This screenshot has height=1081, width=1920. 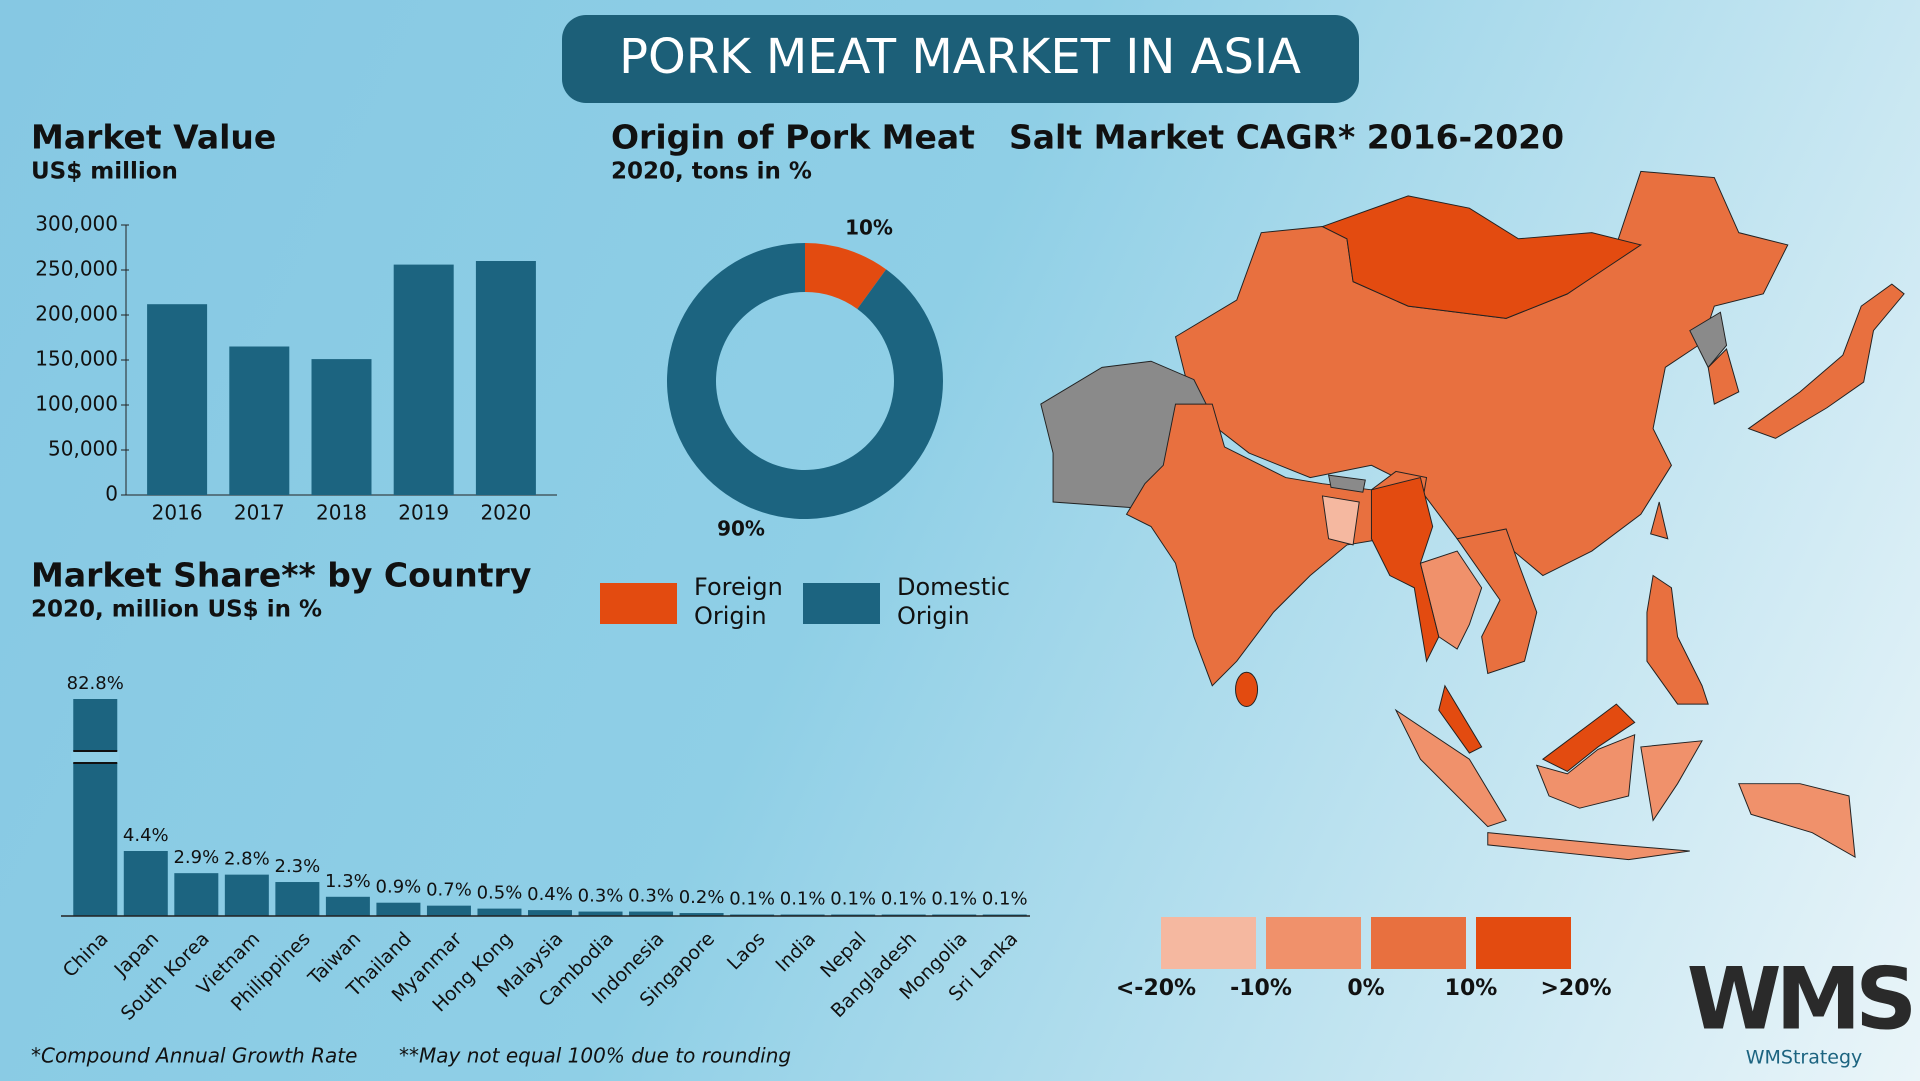 What do you see at coordinates (1799, 999) in the screenshot?
I see `logo-mark: WMS` at bounding box center [1799, 999].